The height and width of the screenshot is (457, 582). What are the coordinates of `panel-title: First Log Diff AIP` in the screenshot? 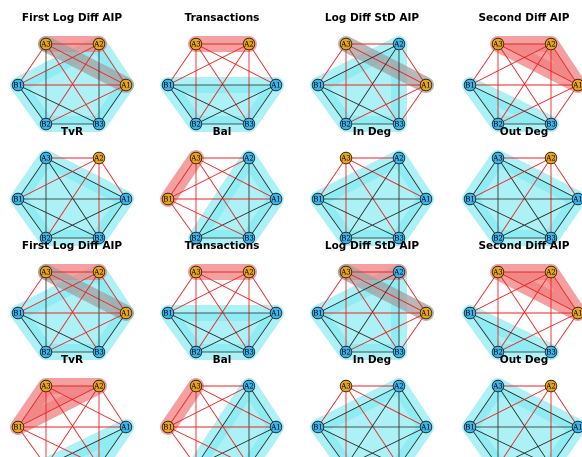 It's located at (72, 246).